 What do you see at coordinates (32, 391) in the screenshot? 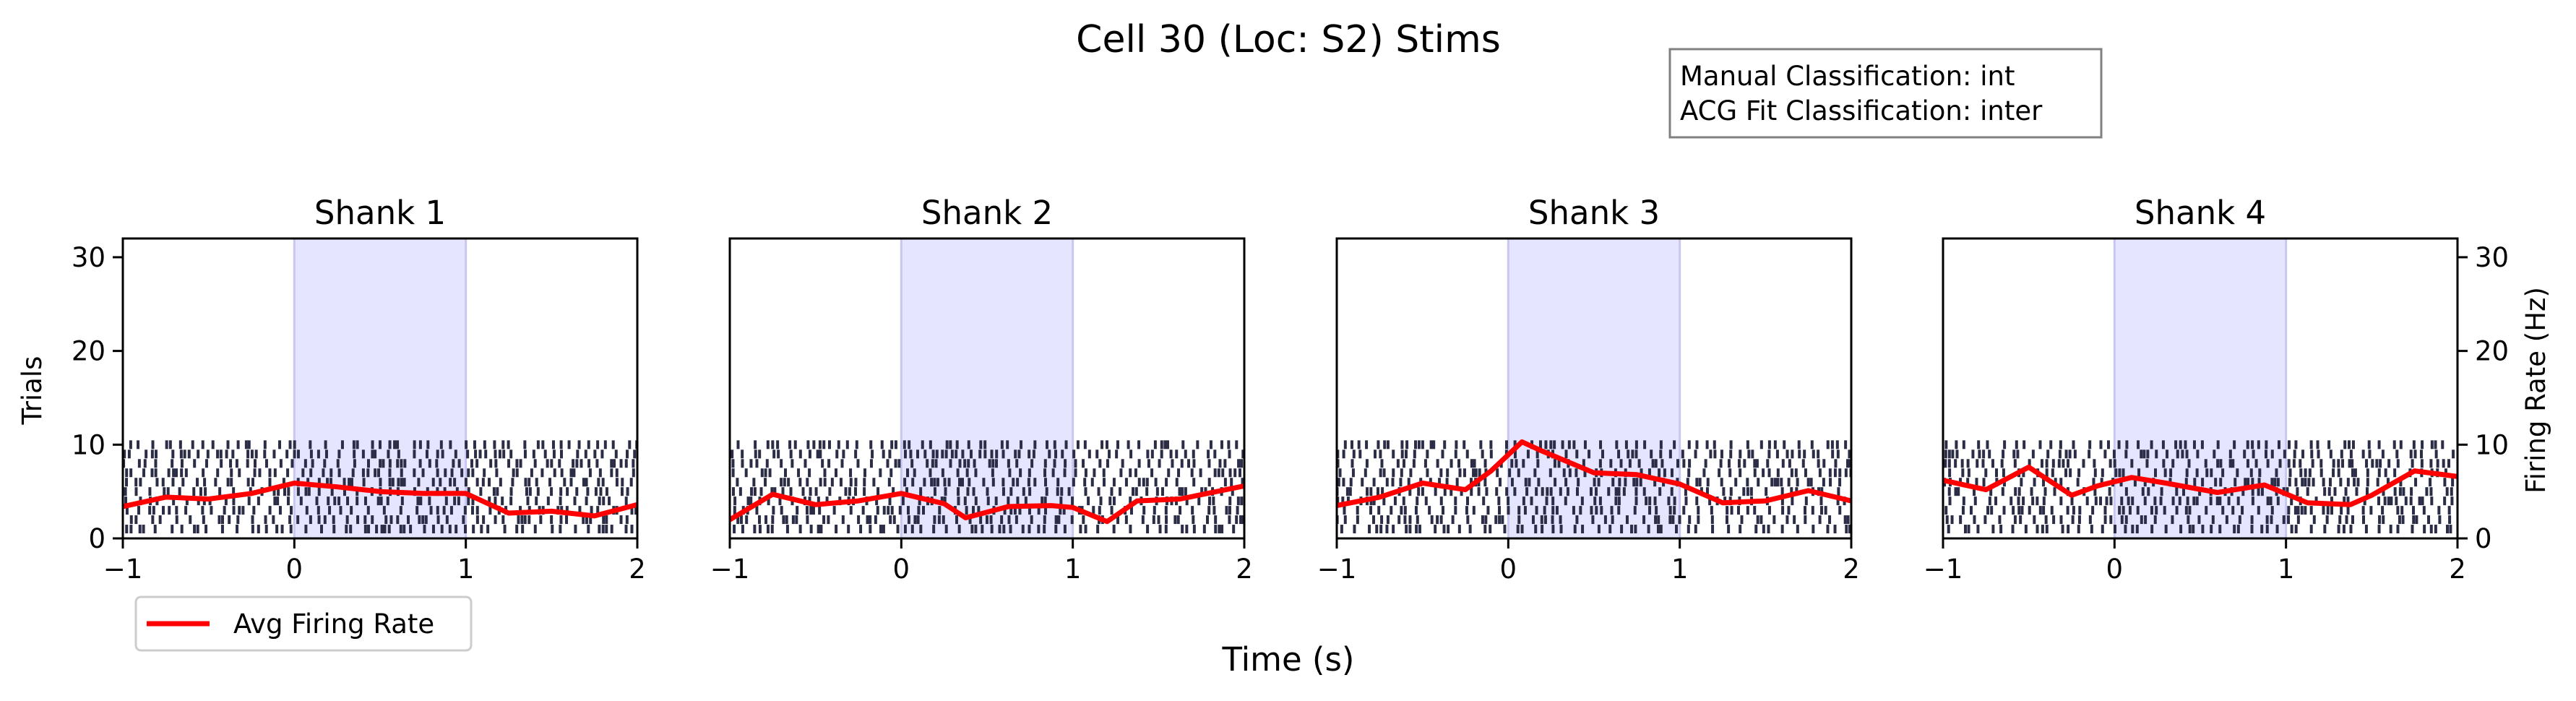
I see `y-axis-label-left: Trials` at bounding box center [32, 391].